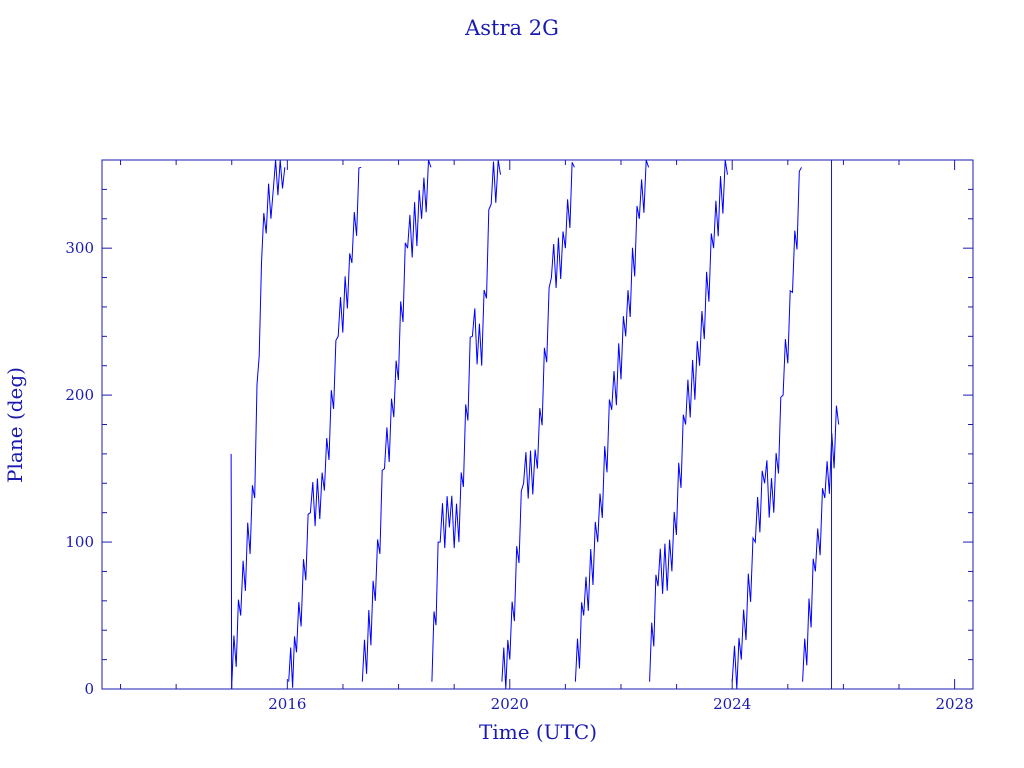 The width and height of the screenshot is (1024, 768). Describe the element at coordinates (538, 732) in the screenshot. I see `x-axis-label: Time (UTC)` at that location.